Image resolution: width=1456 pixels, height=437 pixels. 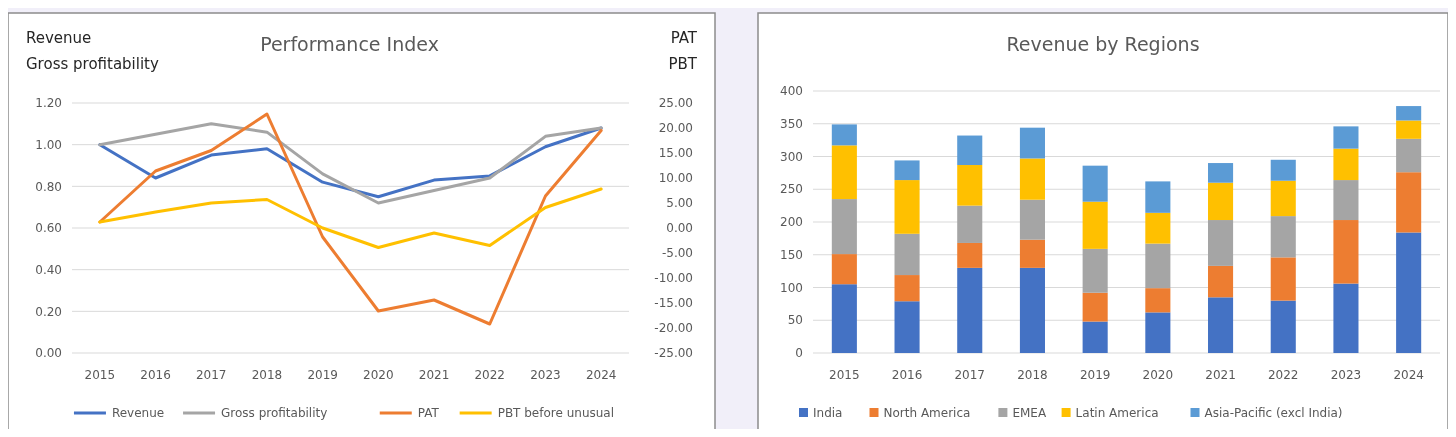 I want to click on y-tick-label: 0.20, so click(x=48, y=311).